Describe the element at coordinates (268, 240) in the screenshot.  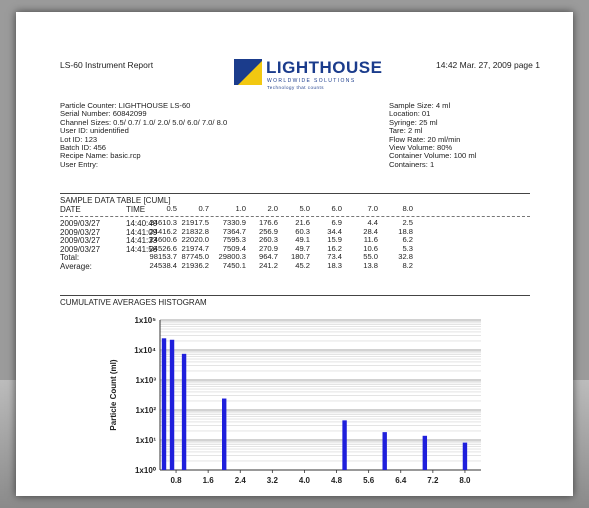
I see `table-cell: 260.3` at that location.